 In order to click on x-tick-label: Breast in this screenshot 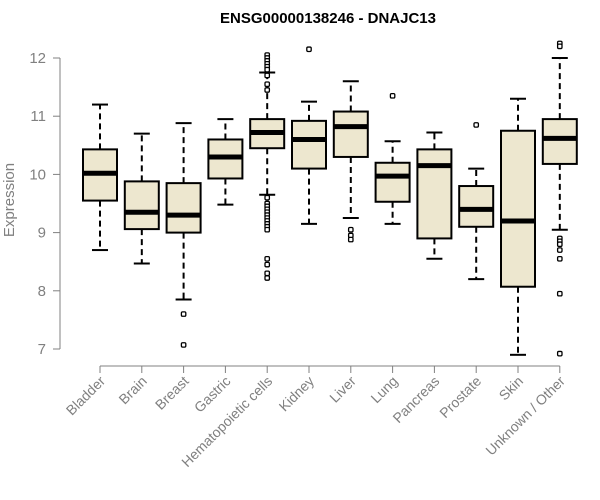, I will do `click(172, 393)`.